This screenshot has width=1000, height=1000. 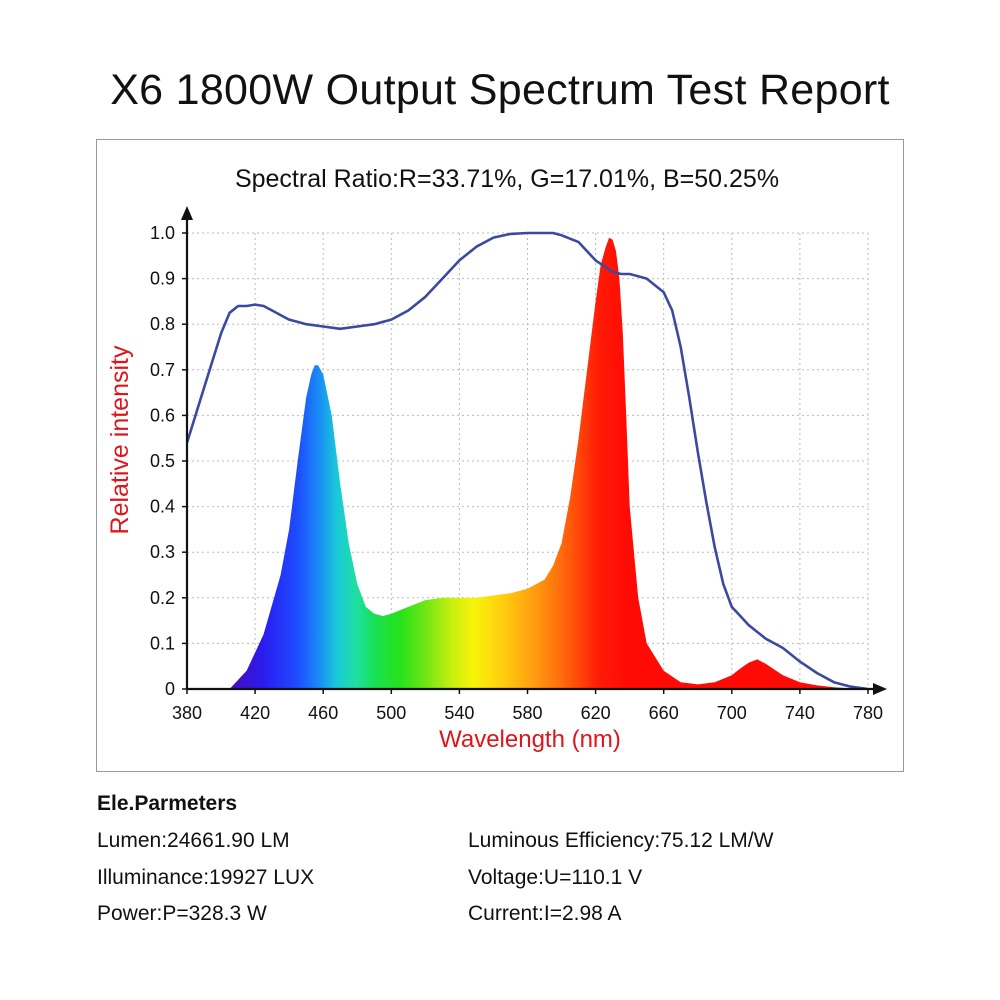 What do you see at coordinates (162, 370) in the screenshot?
I see `y-tick-label: 0.7` at bounding box center [162, 370].